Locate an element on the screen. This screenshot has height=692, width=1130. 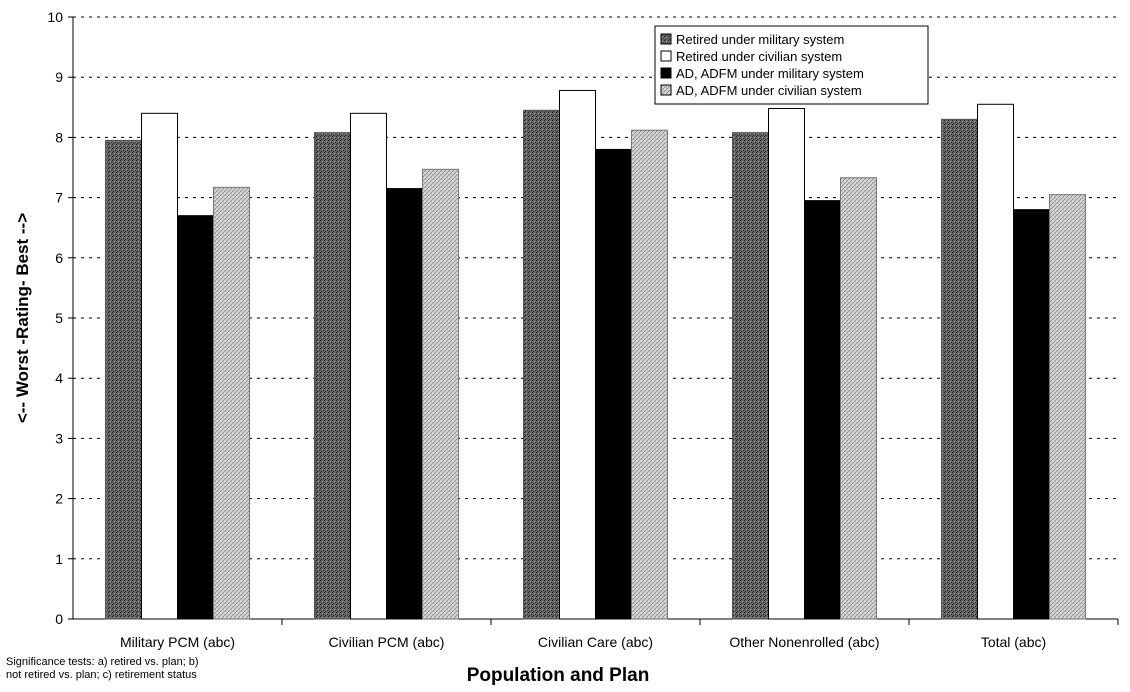
y-tick-label: 8 is located at coordinates (59, 137).